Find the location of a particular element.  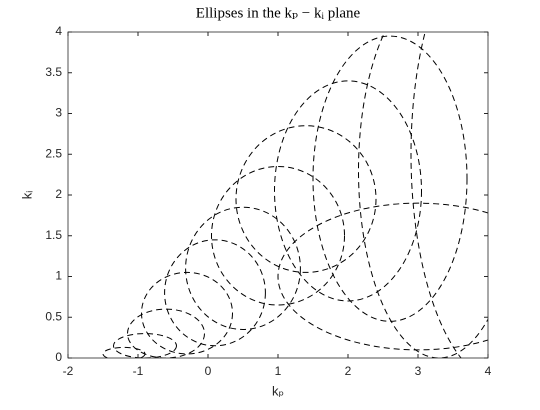

y-tick-label: 3 is located at coordinates (58, 113).